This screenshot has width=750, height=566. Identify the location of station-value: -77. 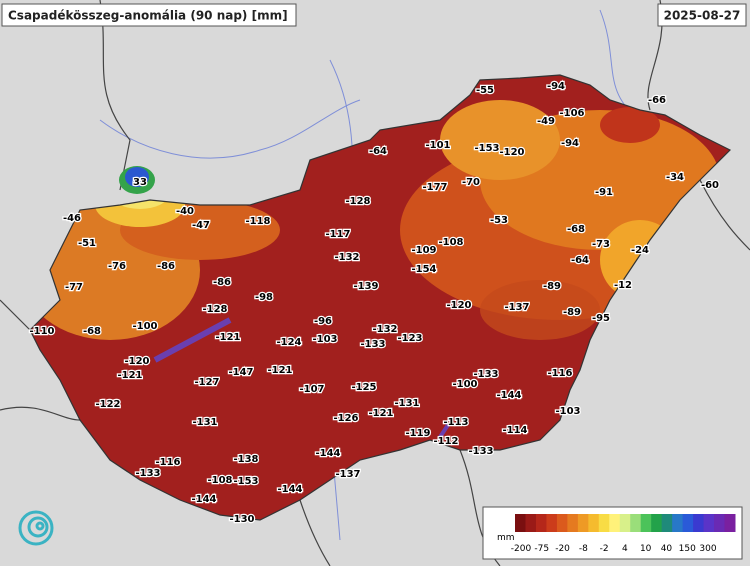
(74, 287).